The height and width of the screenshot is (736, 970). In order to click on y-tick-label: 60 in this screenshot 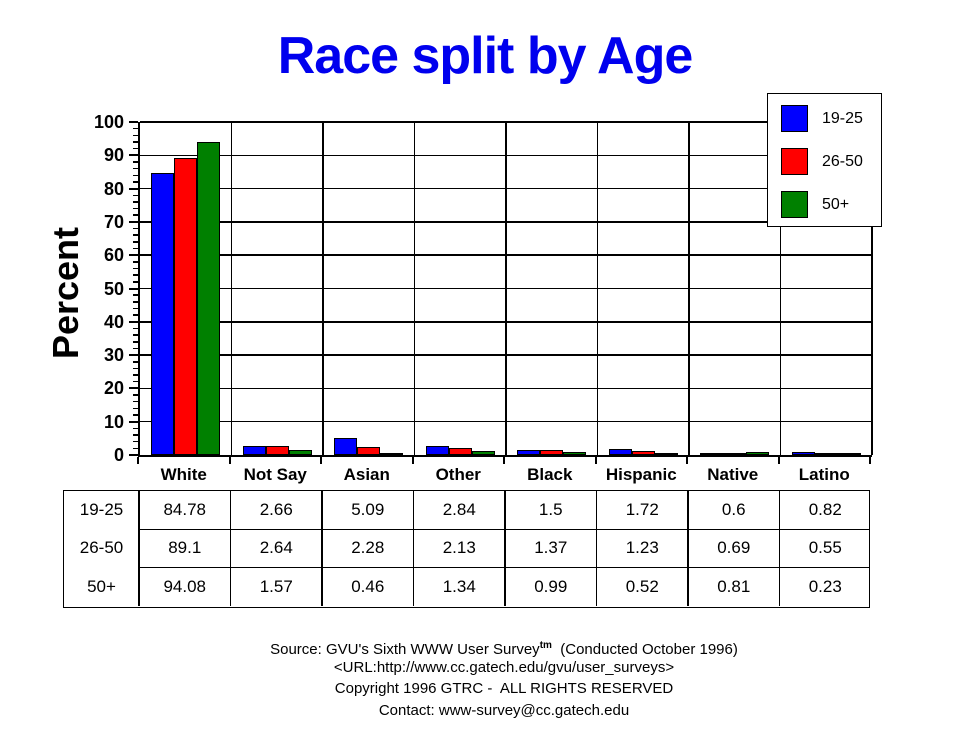, I will do `click(113, 255)`.